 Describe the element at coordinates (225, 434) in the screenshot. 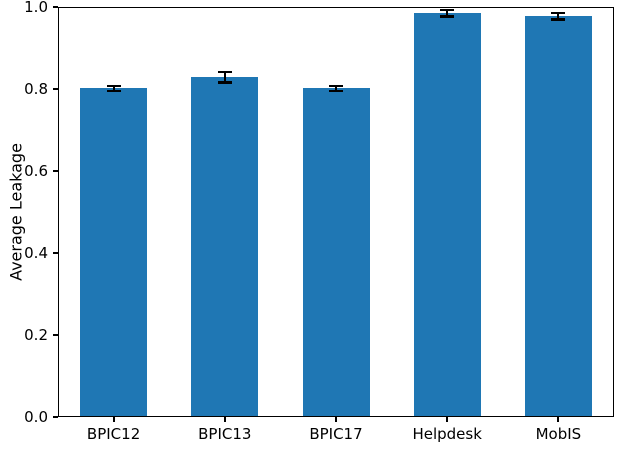

I see `x-tick-label: BPIC13` at that location.